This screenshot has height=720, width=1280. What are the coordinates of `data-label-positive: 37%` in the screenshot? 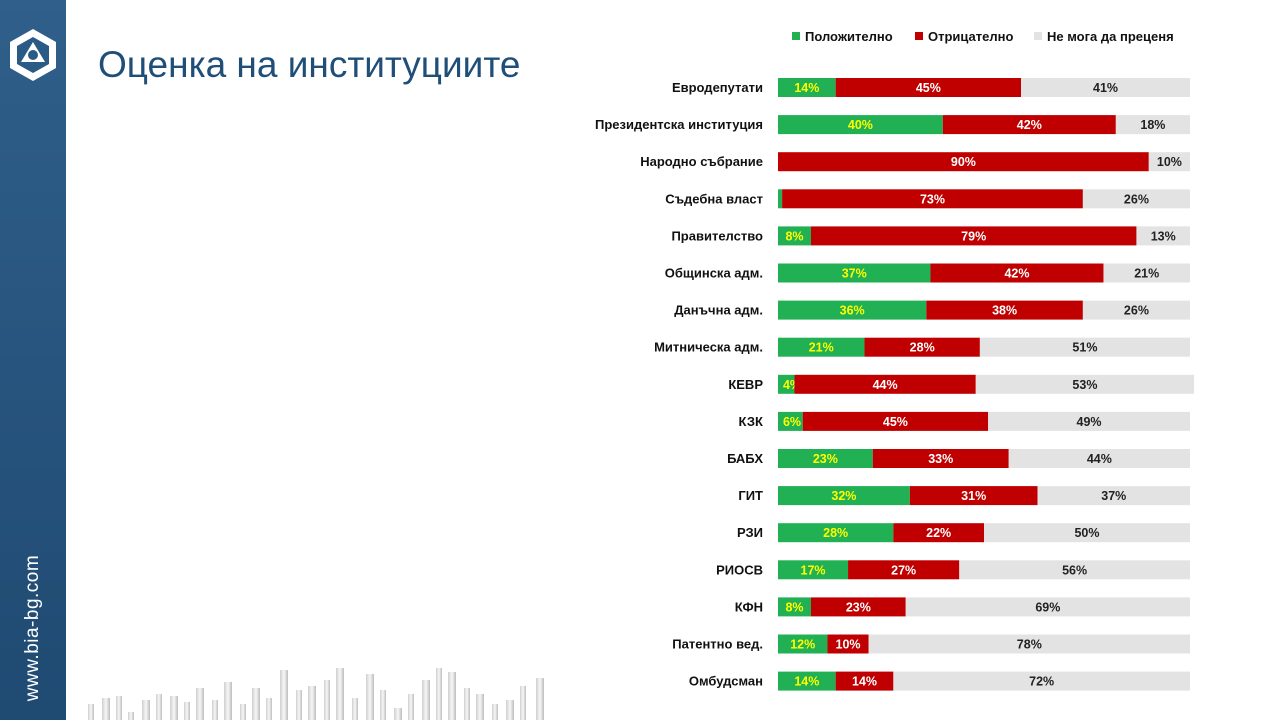 It's located at (854, 274).